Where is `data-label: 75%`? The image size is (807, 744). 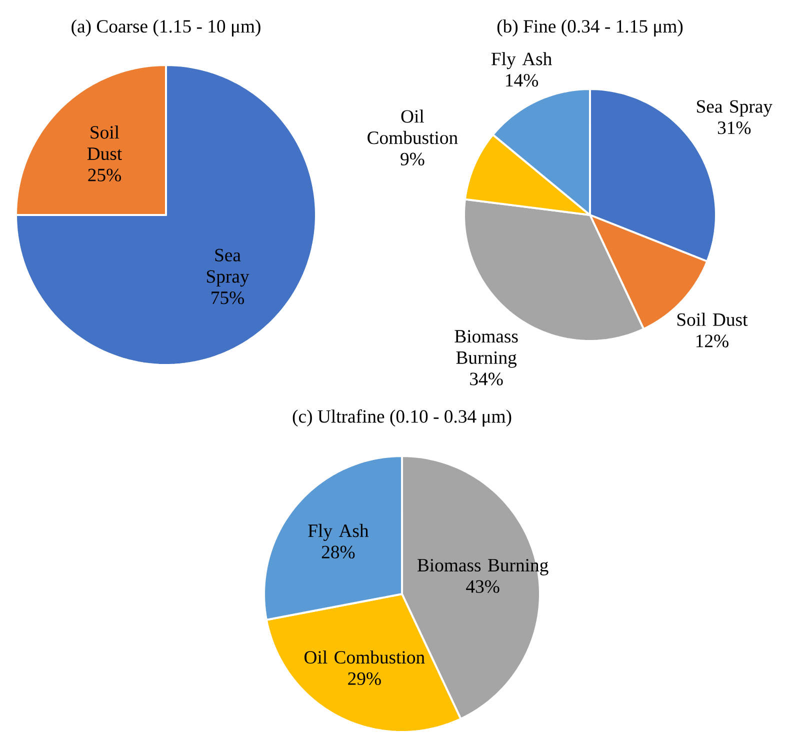 data-label: 75% is located at coordinates (228, 297).